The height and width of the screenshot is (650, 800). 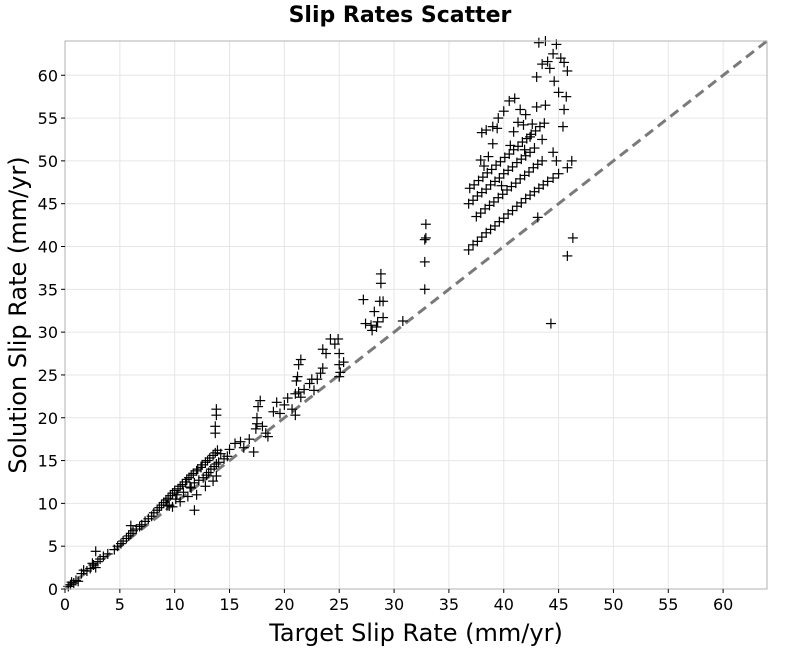 What do you see at coordinates (449, 604) in the screenshot?
I see `x-tick-label: 35` at bounding box center [449, 604].